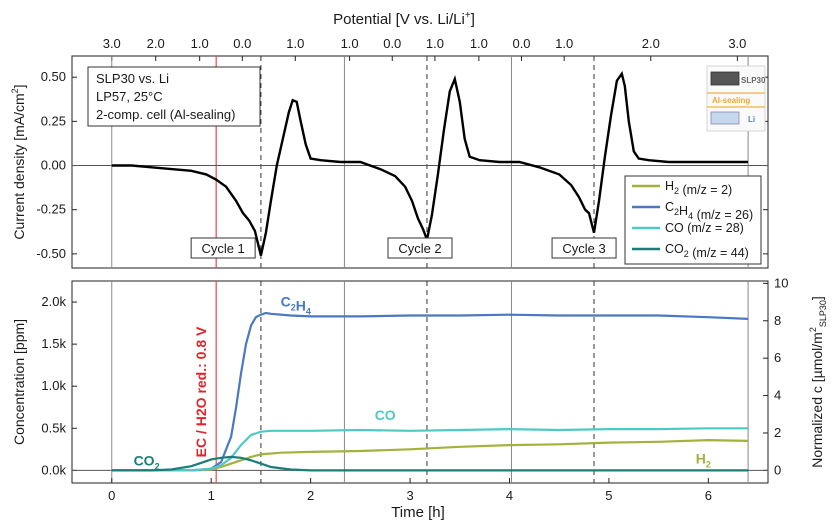  Describe the element at coordinates (53, 427) in the screenshot. I see `concentration-y-tick-label: 0.5k` at that location.